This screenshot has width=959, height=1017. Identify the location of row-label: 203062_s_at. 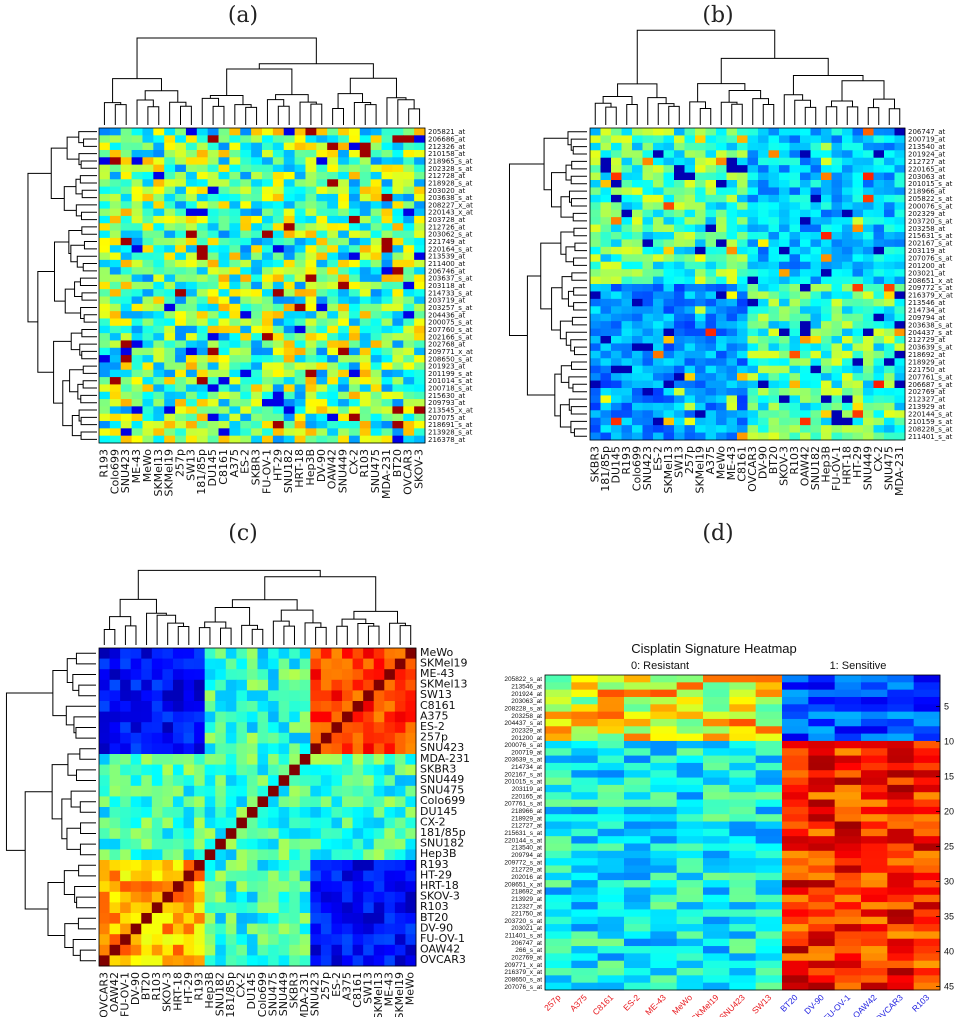
(450, 235).